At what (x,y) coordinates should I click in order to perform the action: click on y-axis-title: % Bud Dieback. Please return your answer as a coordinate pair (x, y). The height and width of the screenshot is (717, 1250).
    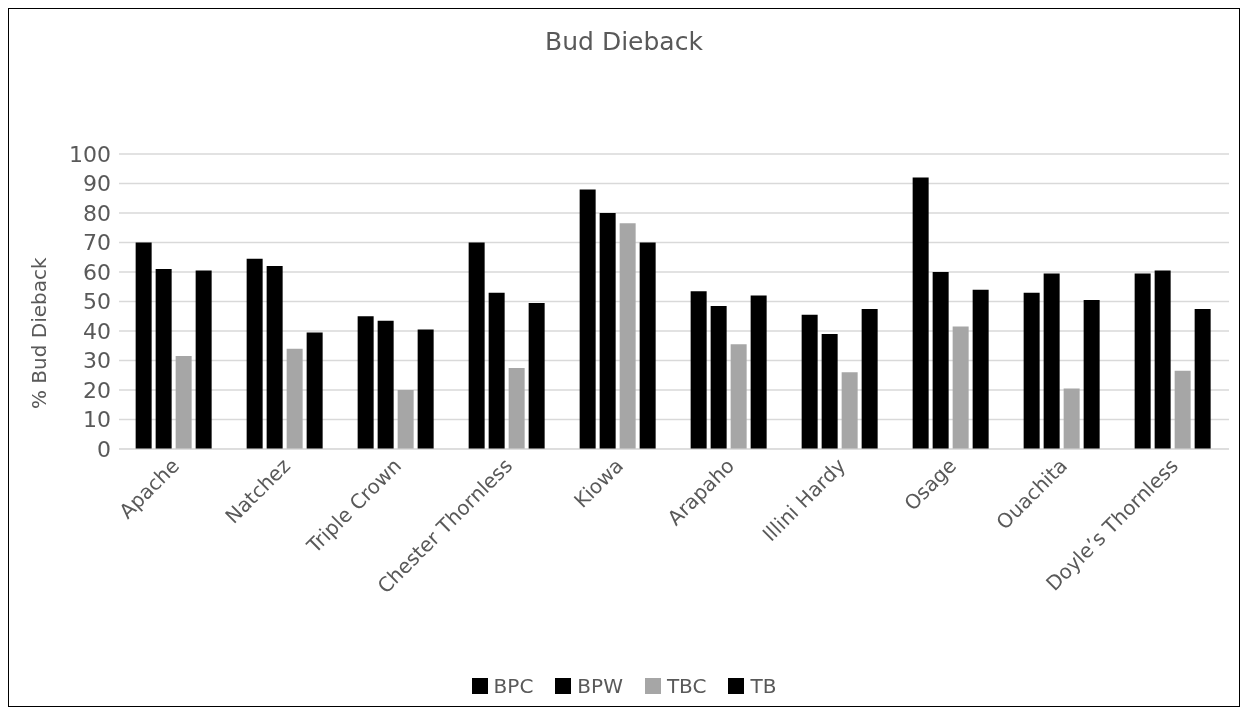
    Looking at the image, I should click on (39, 333).